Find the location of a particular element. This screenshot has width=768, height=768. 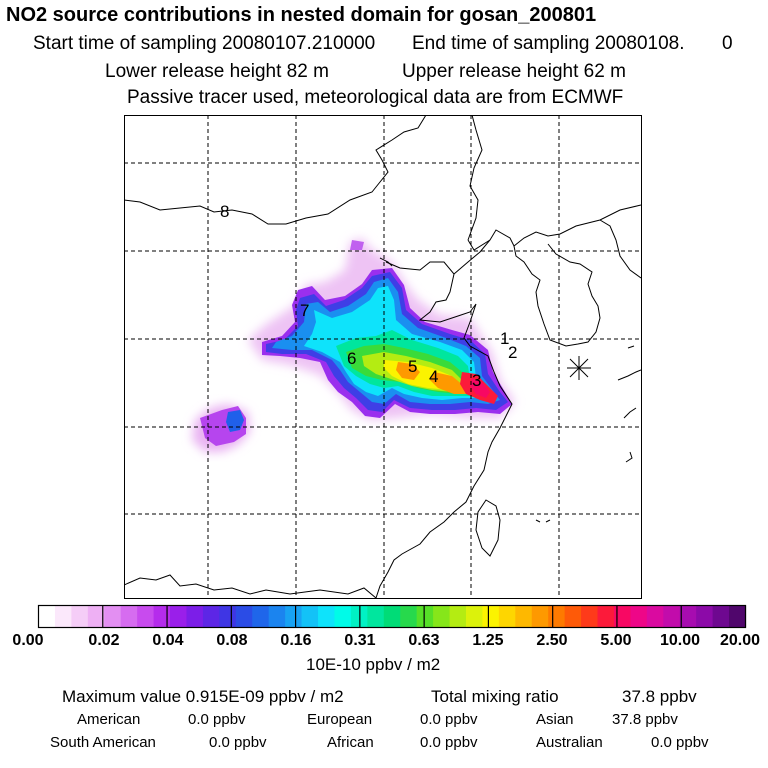

colorbar-ticks is located at coordinates (392, 616).